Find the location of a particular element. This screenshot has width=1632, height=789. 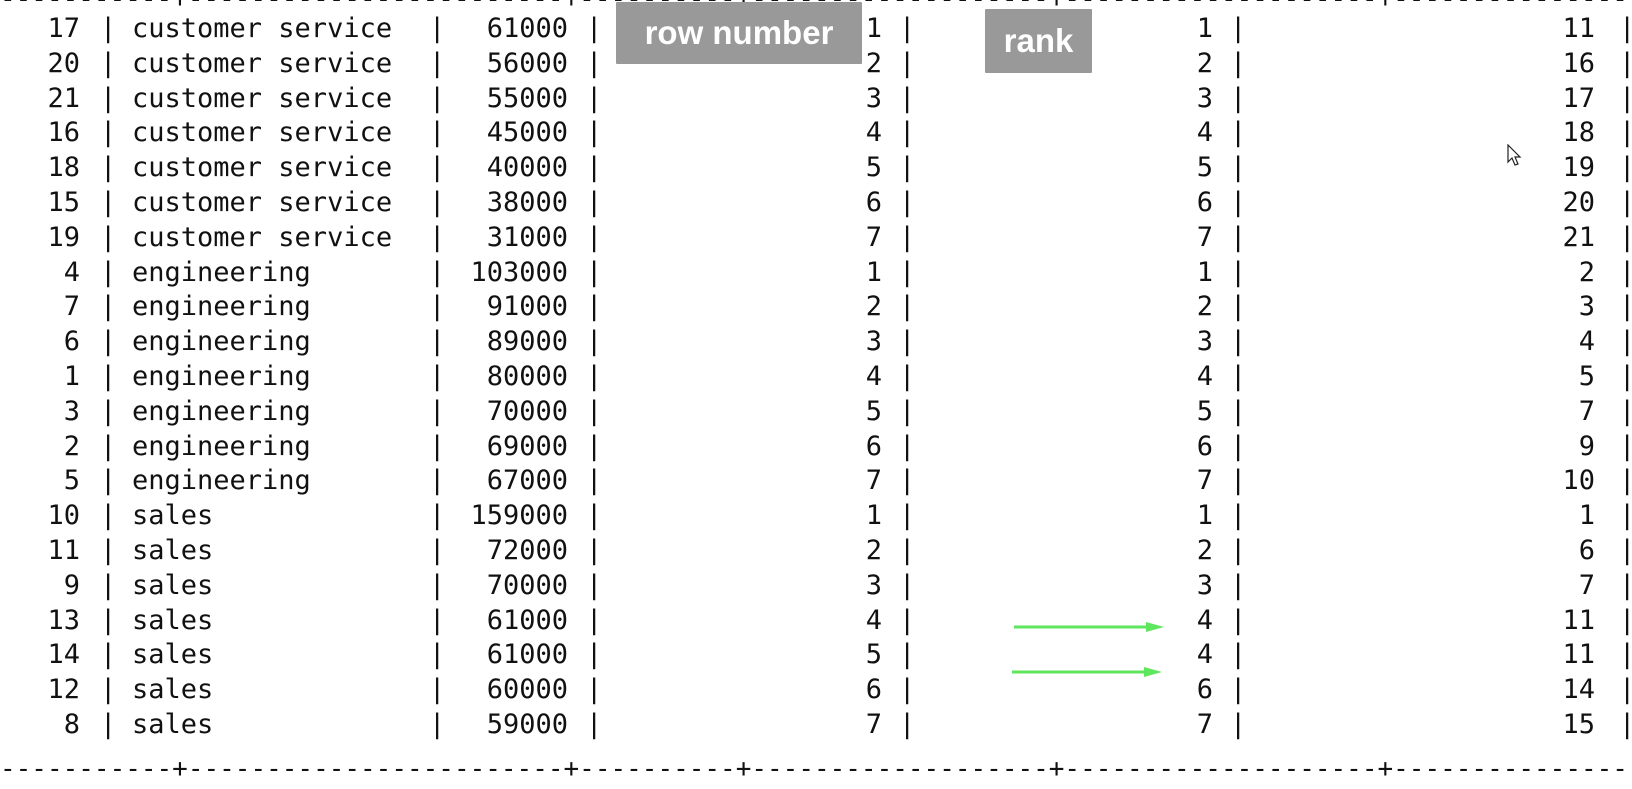

table-row: 10 | sales | 159000 | 1 | 1 | 1 | is located at coordinates (816, 516).